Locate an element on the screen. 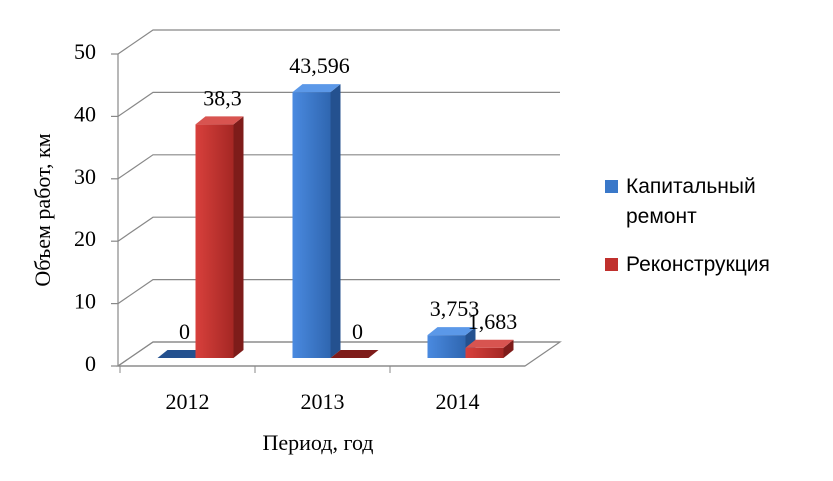 This screenshot has height=481, width=833. legend-entry: Капитальный ремонт is located at coordinates (715, 202).